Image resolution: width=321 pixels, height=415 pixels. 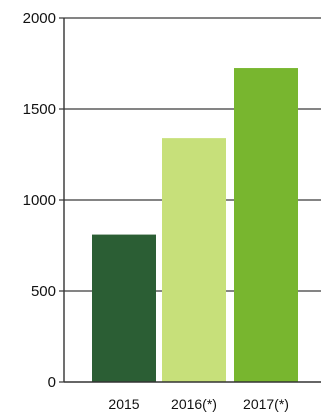 I want to click on x-tick-label: 2017(*), so click(x=266, y=404).